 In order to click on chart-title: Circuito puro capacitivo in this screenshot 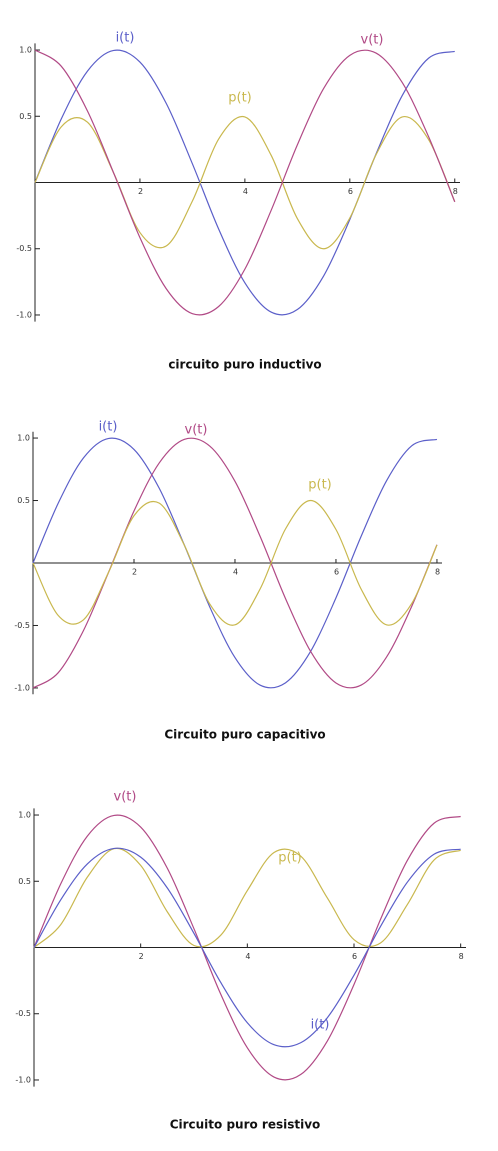, I will do `click(244, 735)`.